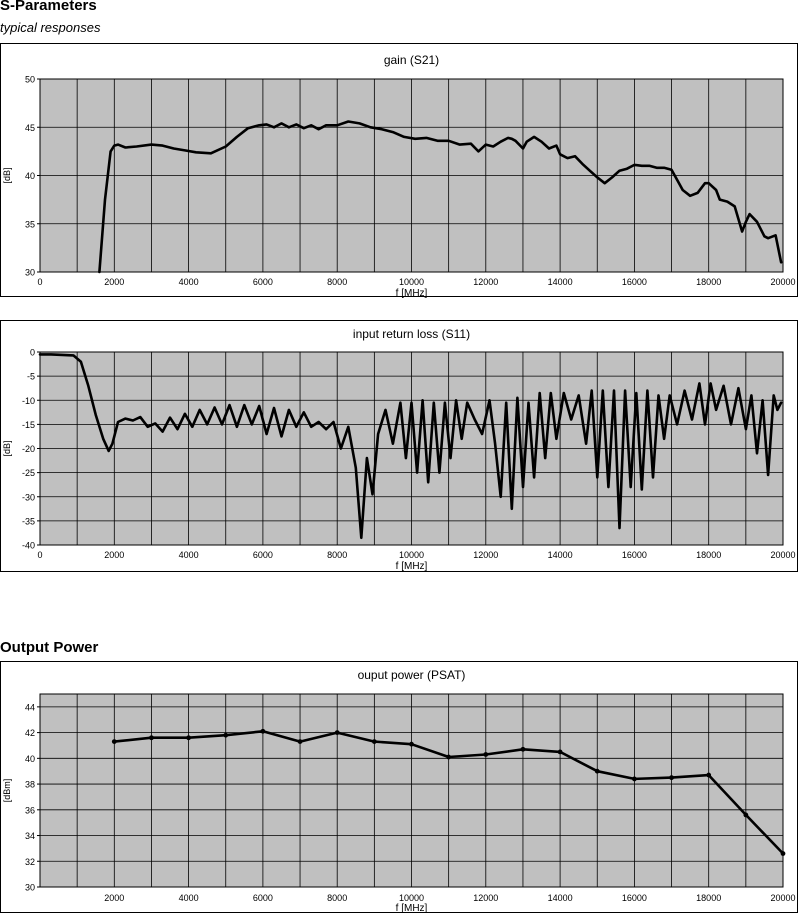 The height and width of the screenshot is (915, 800). What do you see at coordinates (30, 862) in the screenshot?
I see `y-tick-label: 32` at bounding box center [30, 862].